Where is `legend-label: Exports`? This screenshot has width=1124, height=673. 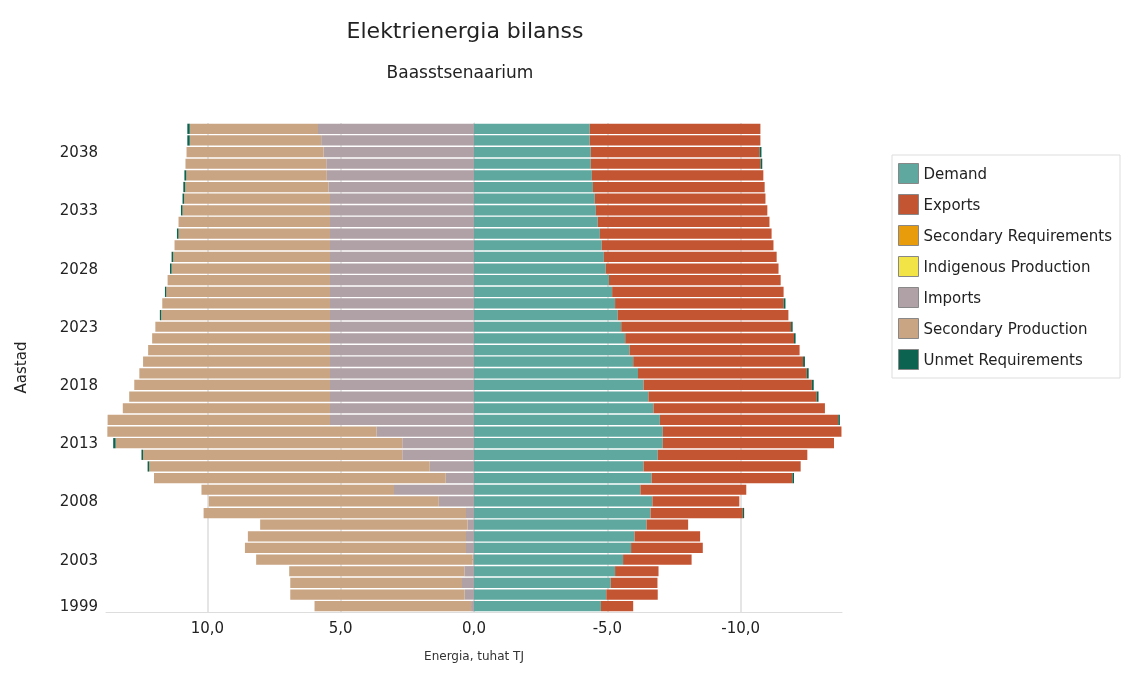 legend-label: Exports is located at coordinates (952, 204).